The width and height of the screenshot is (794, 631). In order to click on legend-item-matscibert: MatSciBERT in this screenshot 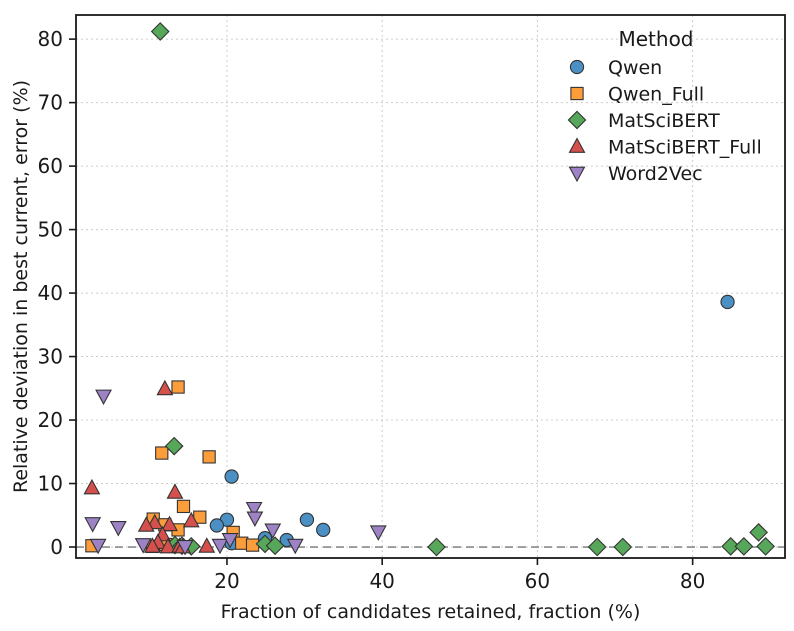, I will do `click(643, 121)`.